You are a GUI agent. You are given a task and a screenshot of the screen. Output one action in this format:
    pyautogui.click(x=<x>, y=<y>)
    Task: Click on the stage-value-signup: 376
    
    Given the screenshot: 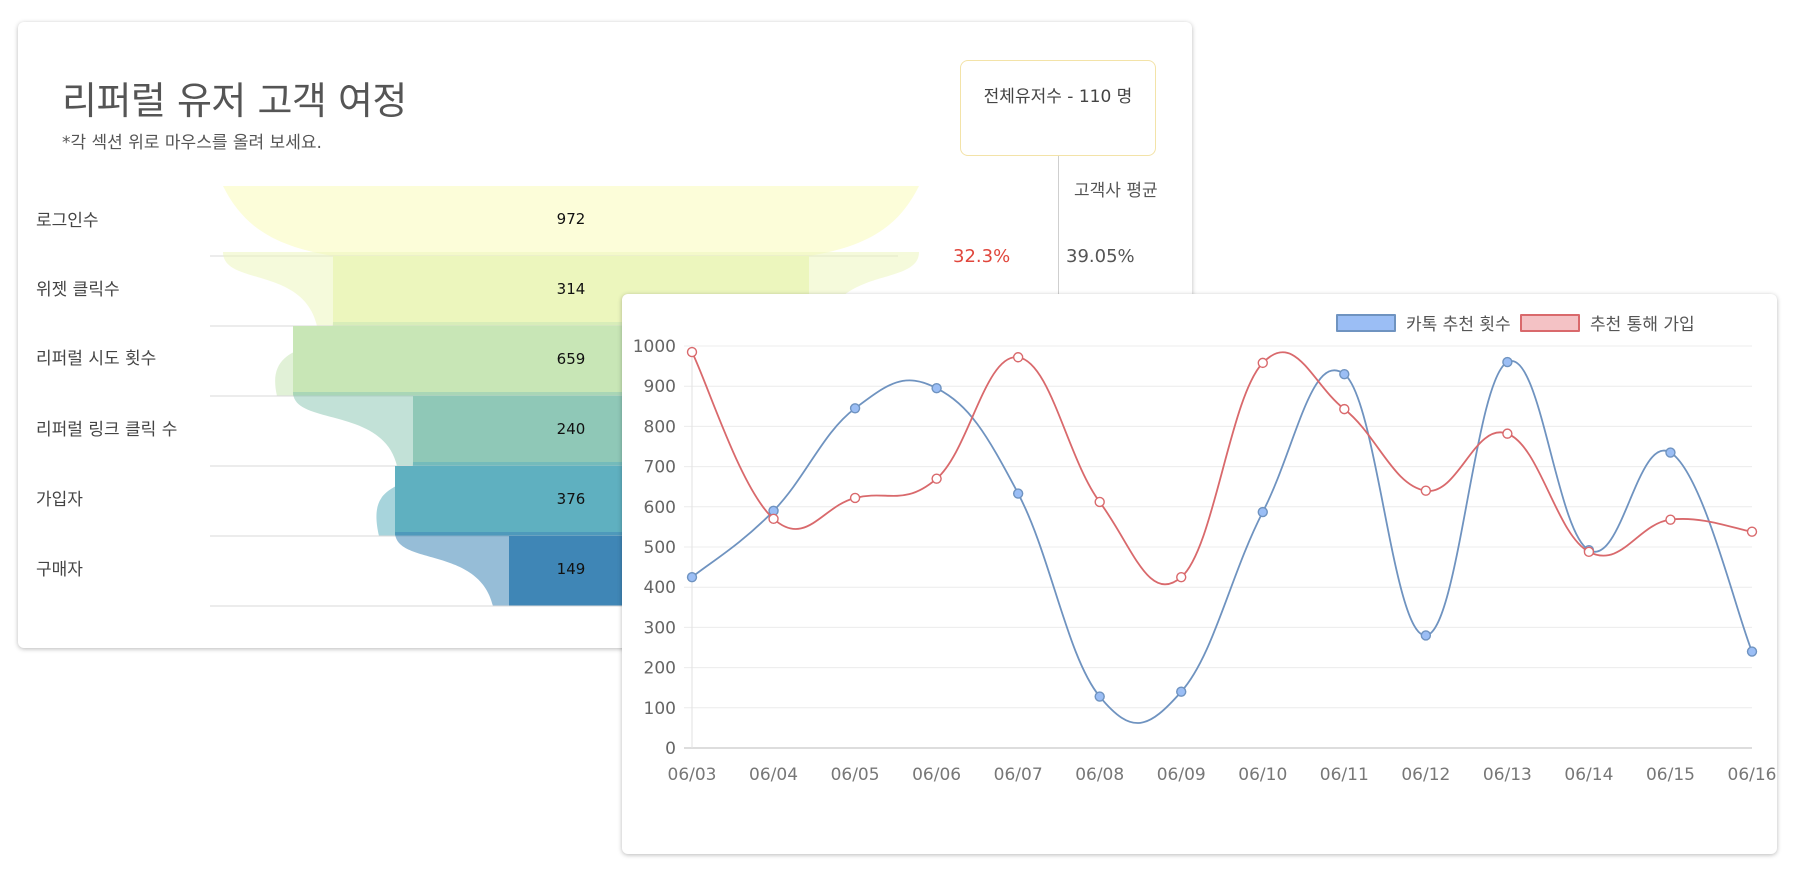 What is the action you would take?
    pyautogui.click(x=571, y=499)
    